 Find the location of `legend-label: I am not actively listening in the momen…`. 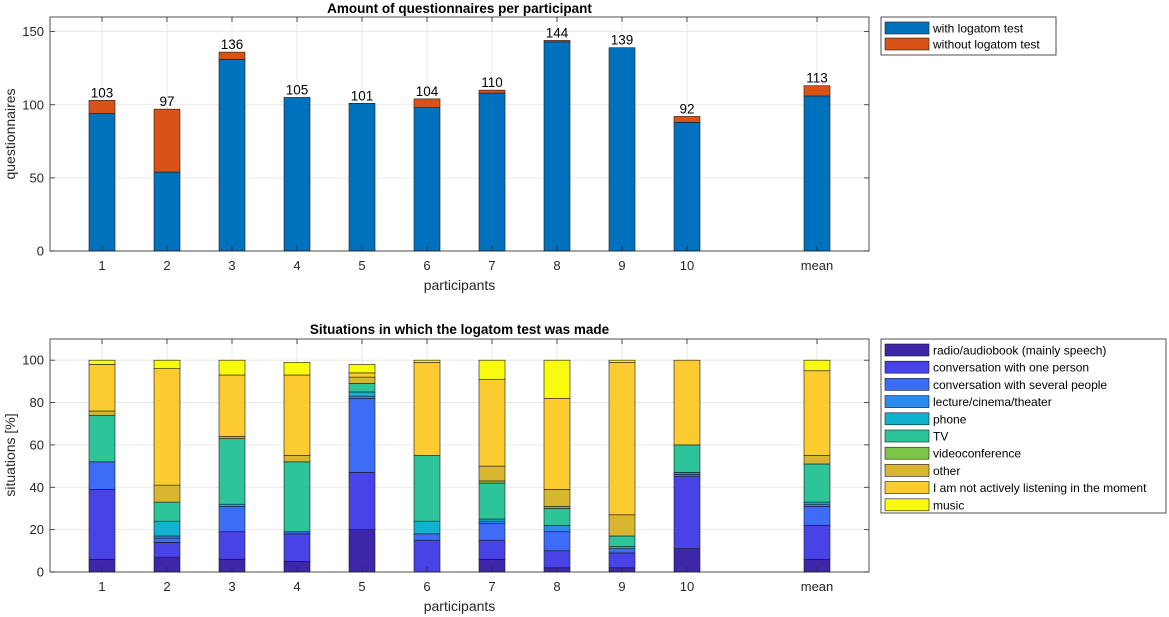

legend-label: I am not actively listening in the momen… is located at coordinates (1040, 488).